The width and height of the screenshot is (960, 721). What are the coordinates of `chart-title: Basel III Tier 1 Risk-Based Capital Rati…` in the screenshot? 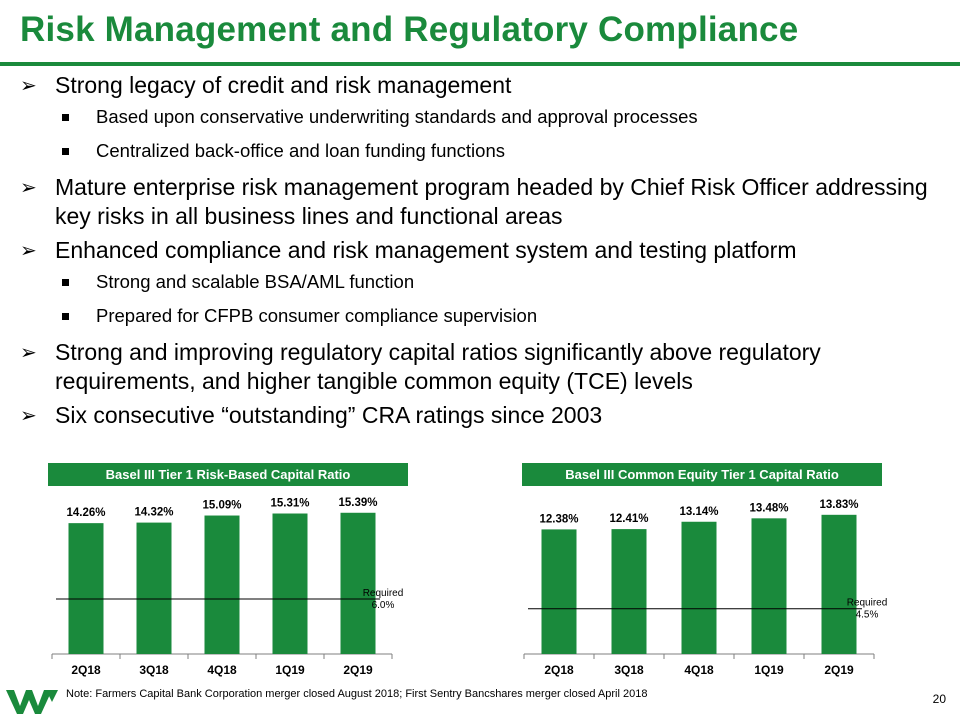 It's located at (228, 474).